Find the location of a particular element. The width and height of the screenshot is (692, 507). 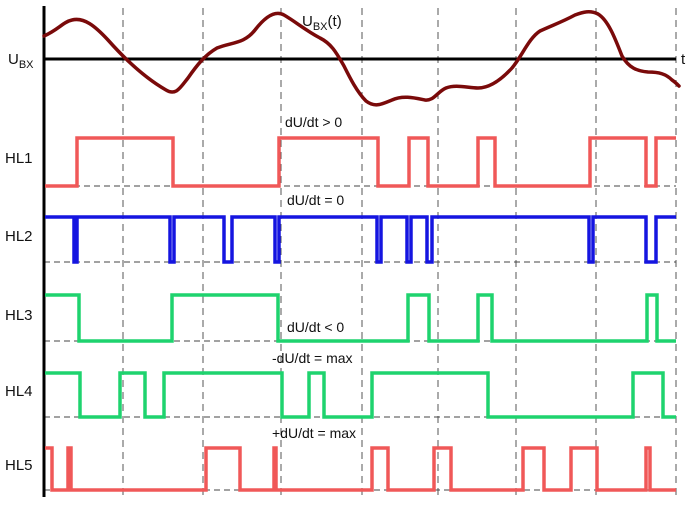

hl5-waveform is located at coordinates (360, 469).